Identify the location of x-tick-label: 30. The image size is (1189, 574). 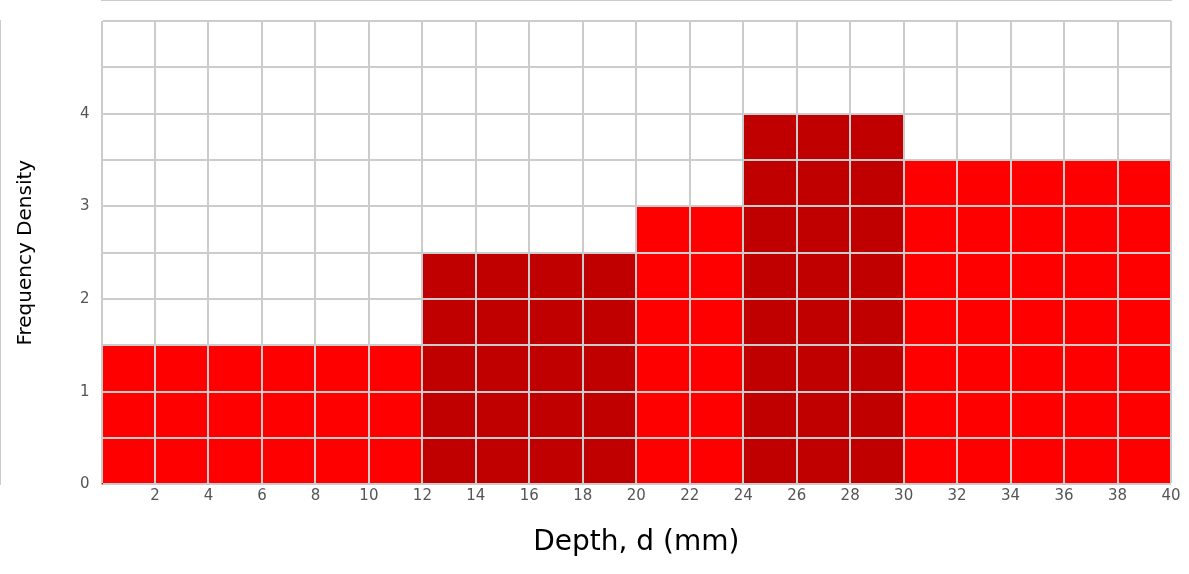
(904, 495).